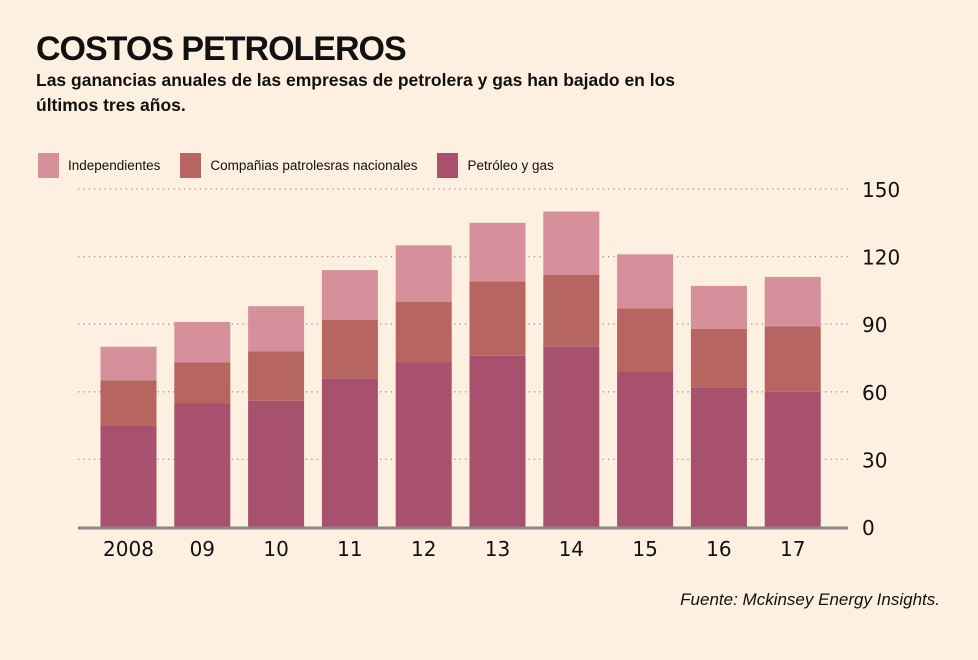  Describe the element at coordinates (881, 190) in the screenshot. I see `y-tick-label: 150` at that location.